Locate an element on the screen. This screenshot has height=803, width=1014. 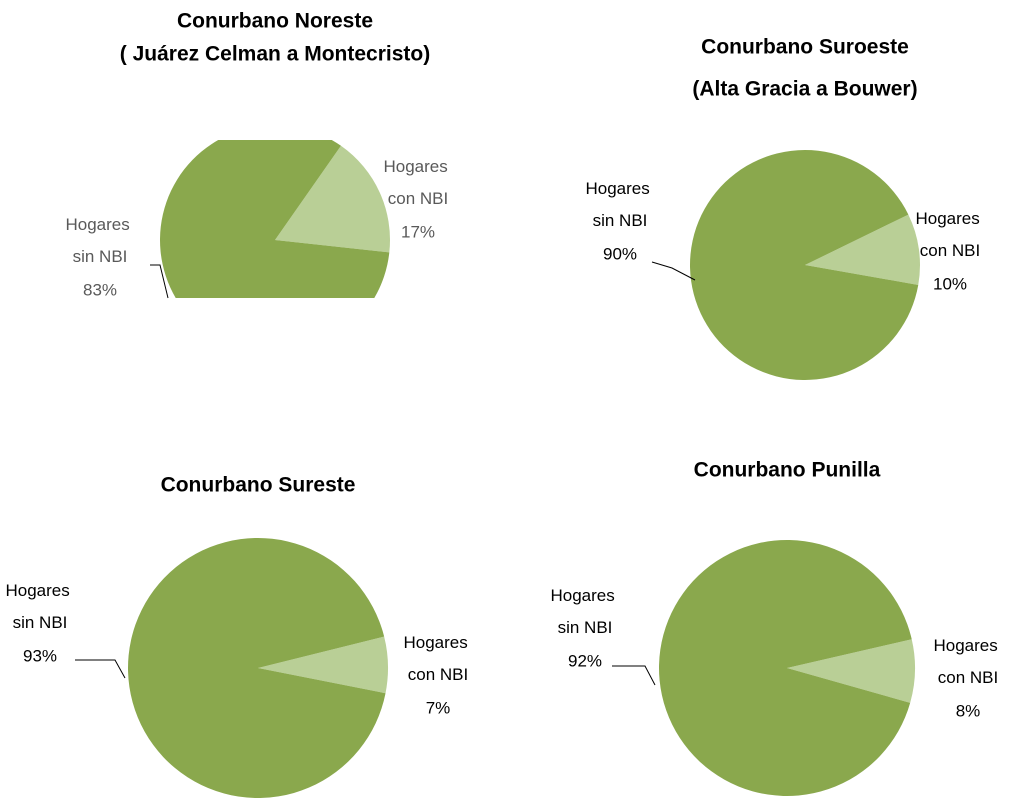
chart-subtitle: ( Juárez Celman a Montecristo) is located at coordinates (275, 54).